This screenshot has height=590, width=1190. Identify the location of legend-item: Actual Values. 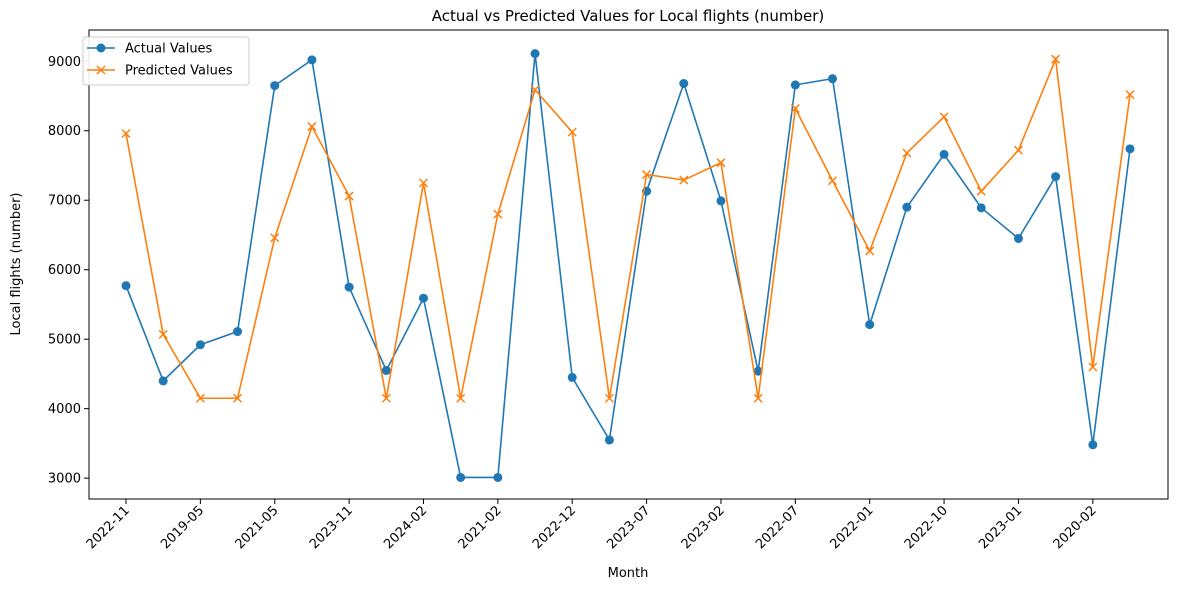
(150, 49).